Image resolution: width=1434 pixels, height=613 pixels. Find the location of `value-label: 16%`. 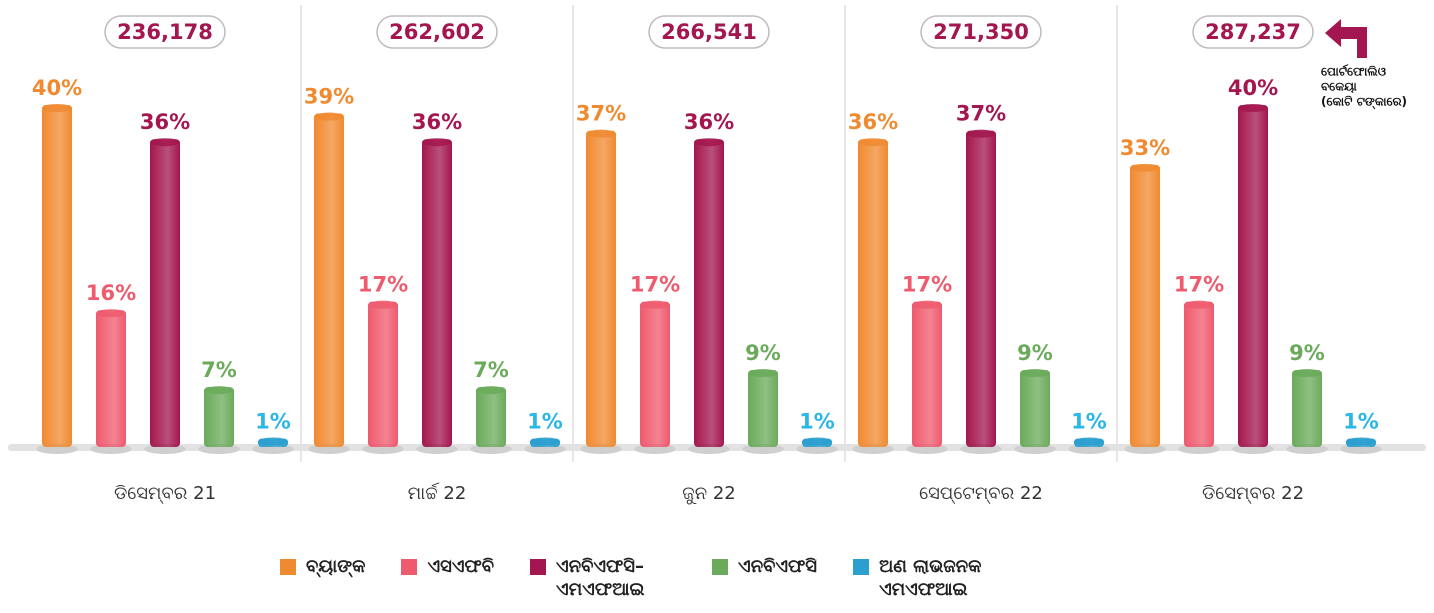

value-label: 16% is located at coordinates (111, 293).